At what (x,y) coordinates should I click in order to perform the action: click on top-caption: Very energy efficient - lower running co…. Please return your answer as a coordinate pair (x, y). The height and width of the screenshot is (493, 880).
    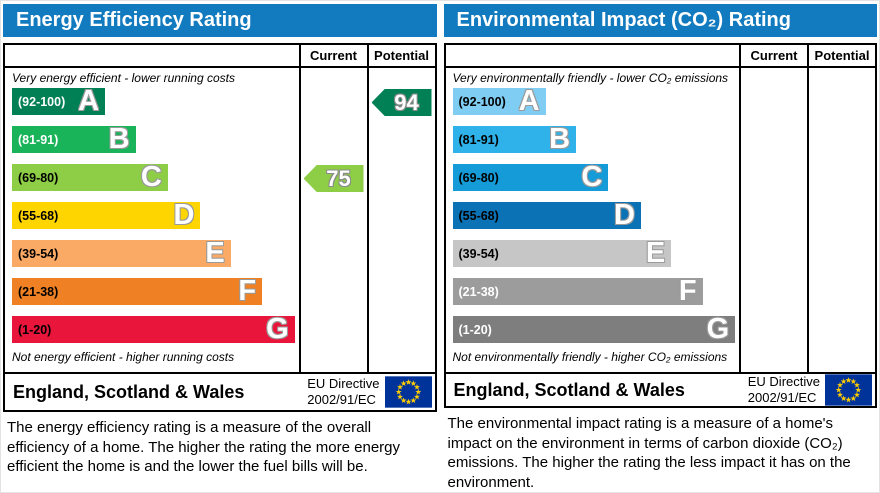
    Looking at the image, I should click on (123, 78).